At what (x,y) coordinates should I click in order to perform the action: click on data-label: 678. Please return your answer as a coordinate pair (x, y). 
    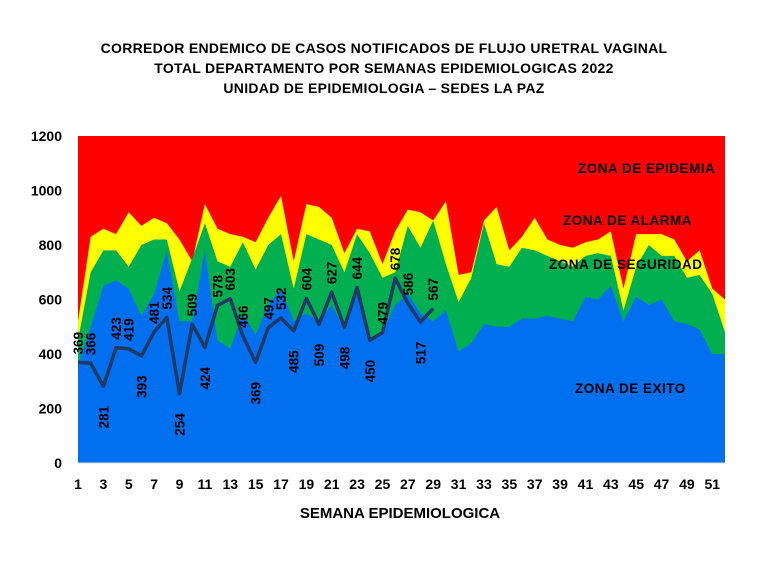
    Looking at the image, I should click on (395, 258).